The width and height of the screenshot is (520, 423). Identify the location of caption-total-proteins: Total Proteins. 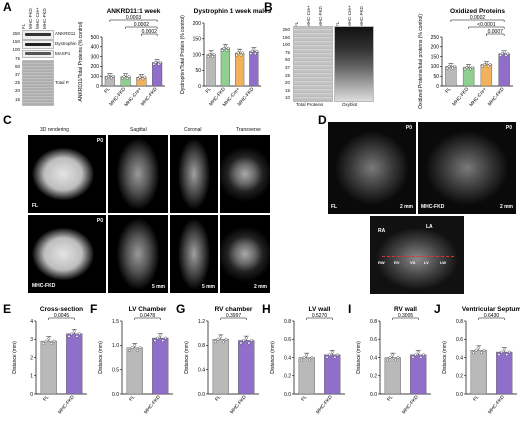
(310, 104).